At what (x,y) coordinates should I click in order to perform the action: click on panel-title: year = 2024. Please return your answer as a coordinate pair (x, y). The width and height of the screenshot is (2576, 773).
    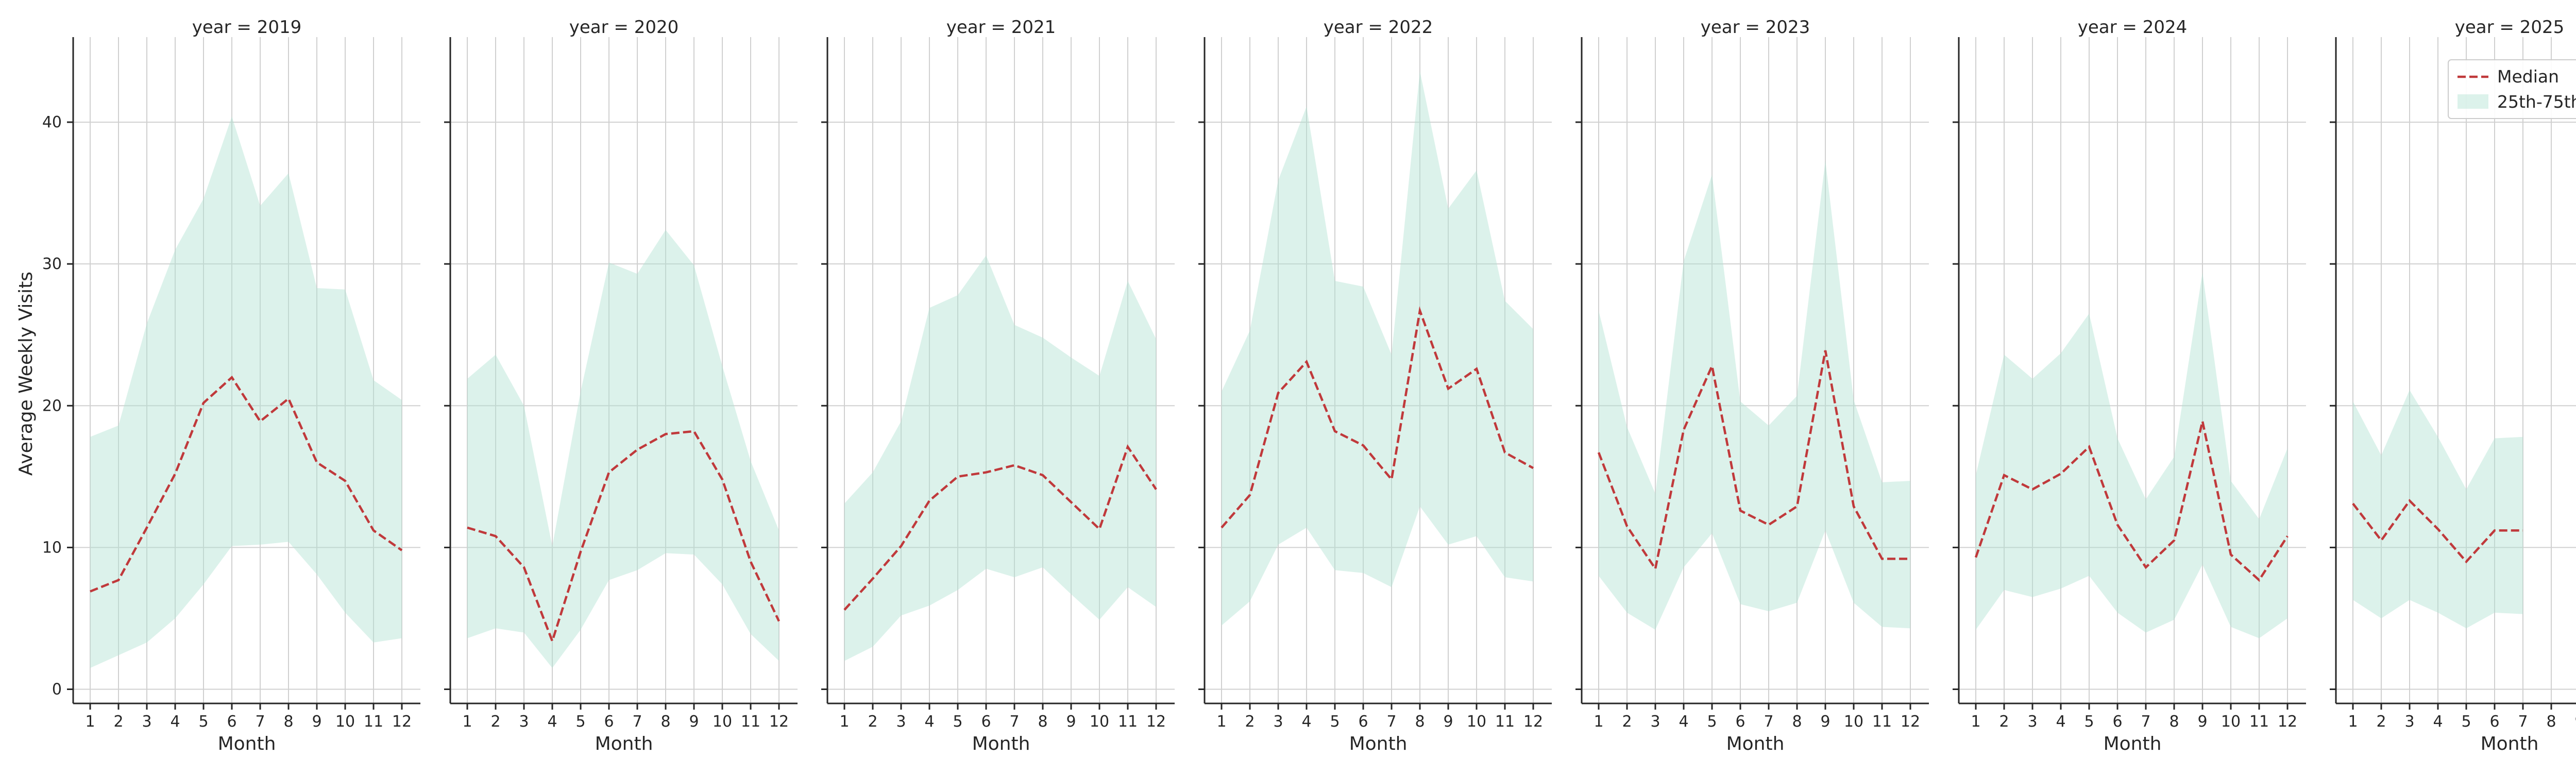
    Looking at the image, I should click on (2132, 27).